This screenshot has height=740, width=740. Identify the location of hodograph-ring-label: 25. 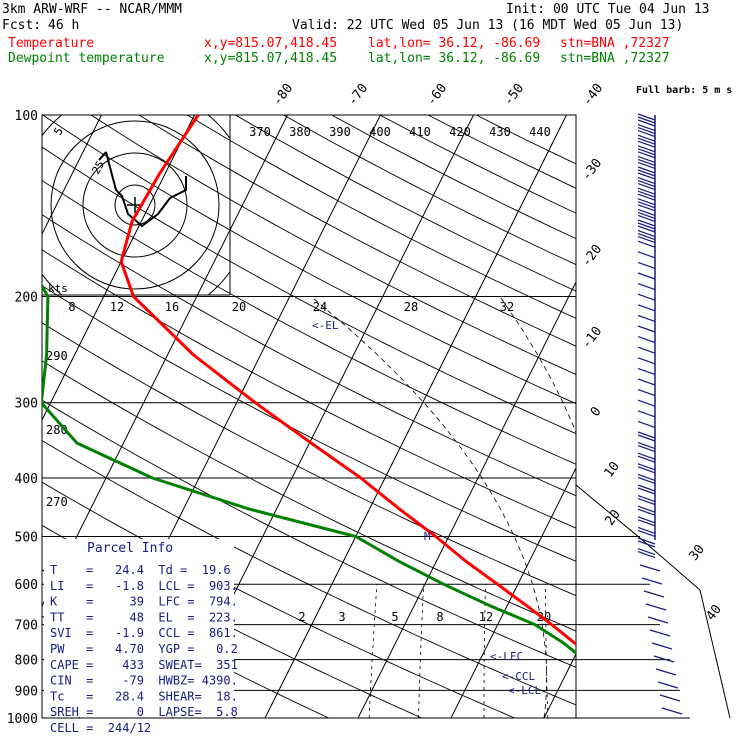
(98, 168).